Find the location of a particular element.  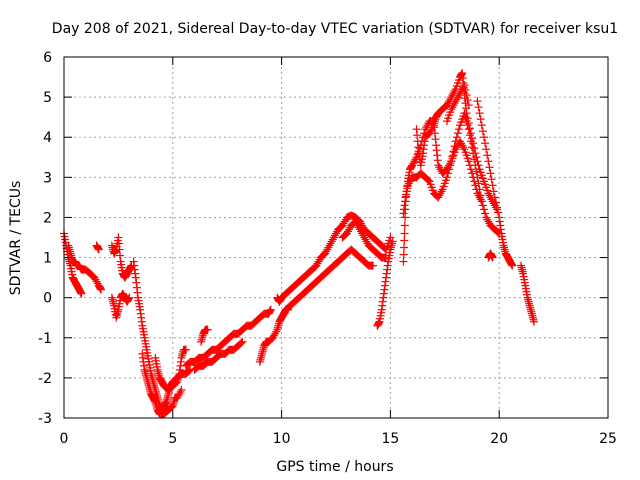

y-tick-label: 3 is located at coordinates (47, 178).